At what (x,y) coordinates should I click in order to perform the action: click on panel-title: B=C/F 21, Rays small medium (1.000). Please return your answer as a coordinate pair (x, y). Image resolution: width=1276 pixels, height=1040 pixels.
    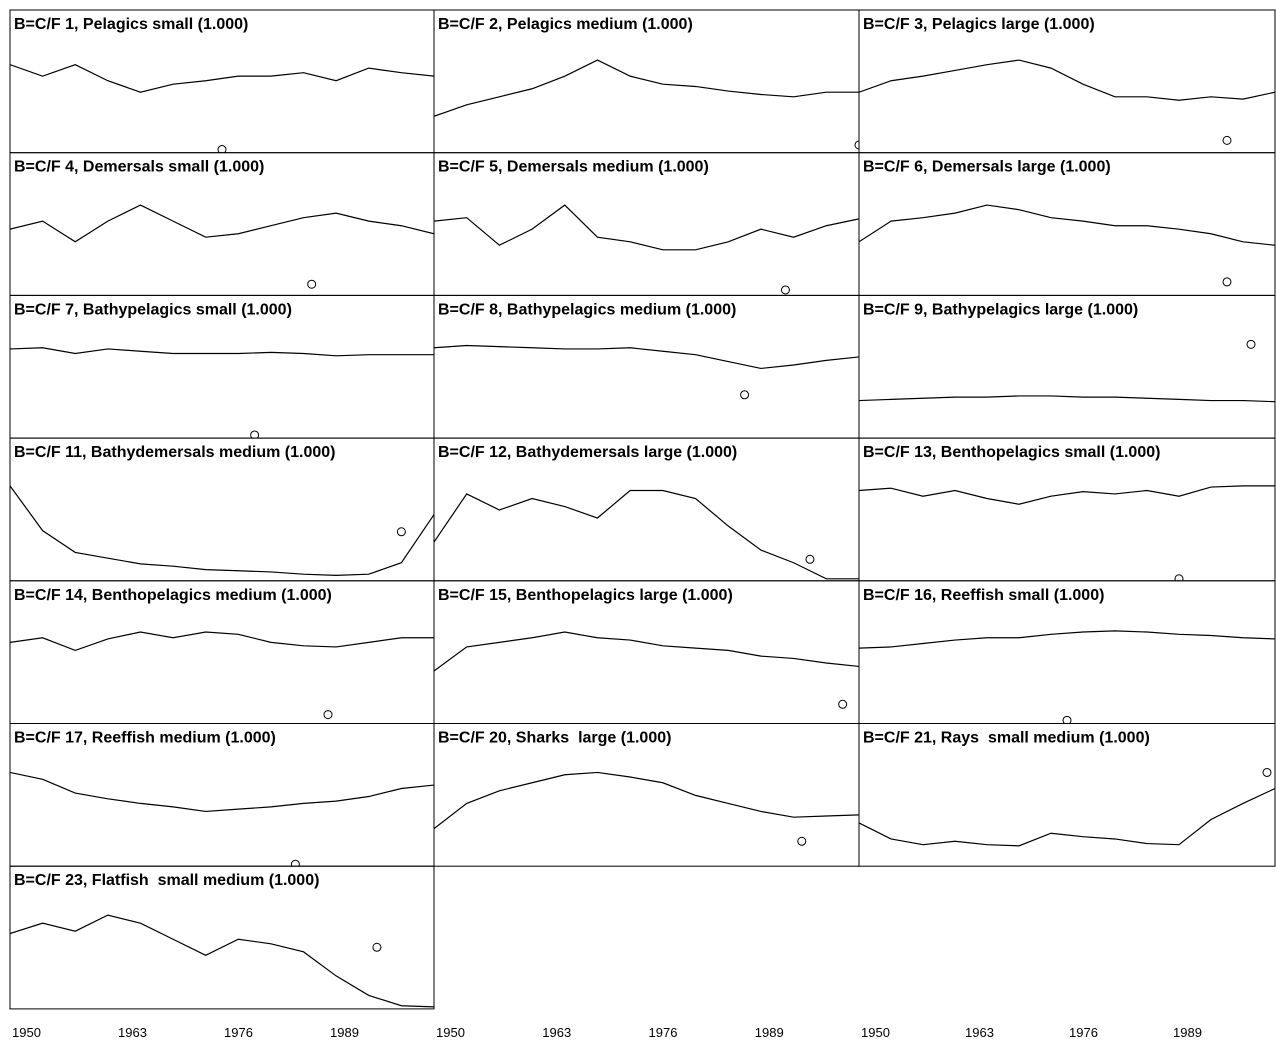
    Looking at the image, I should click on (1006, 738).